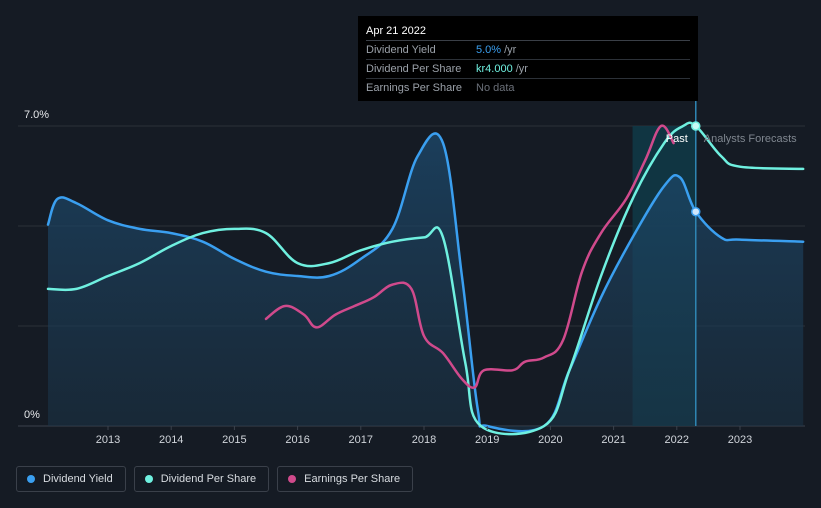 The width and height of the screenshot is (821, 508). Describe the element at coordinates (750, 139) in the screenshot. I see `forecast-label: Analysts Forecasts` at that location.